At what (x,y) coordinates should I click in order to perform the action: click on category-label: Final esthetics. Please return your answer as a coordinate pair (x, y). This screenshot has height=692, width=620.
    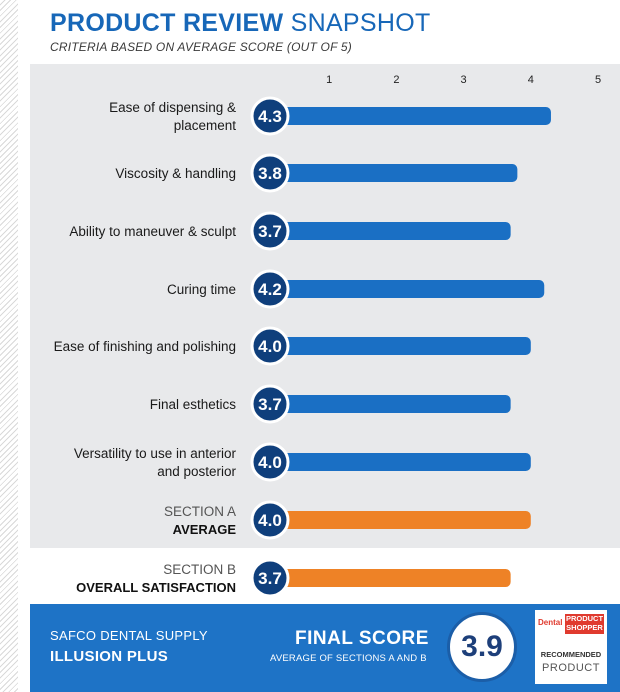
    Looking at the image, I should click on (193, 404).